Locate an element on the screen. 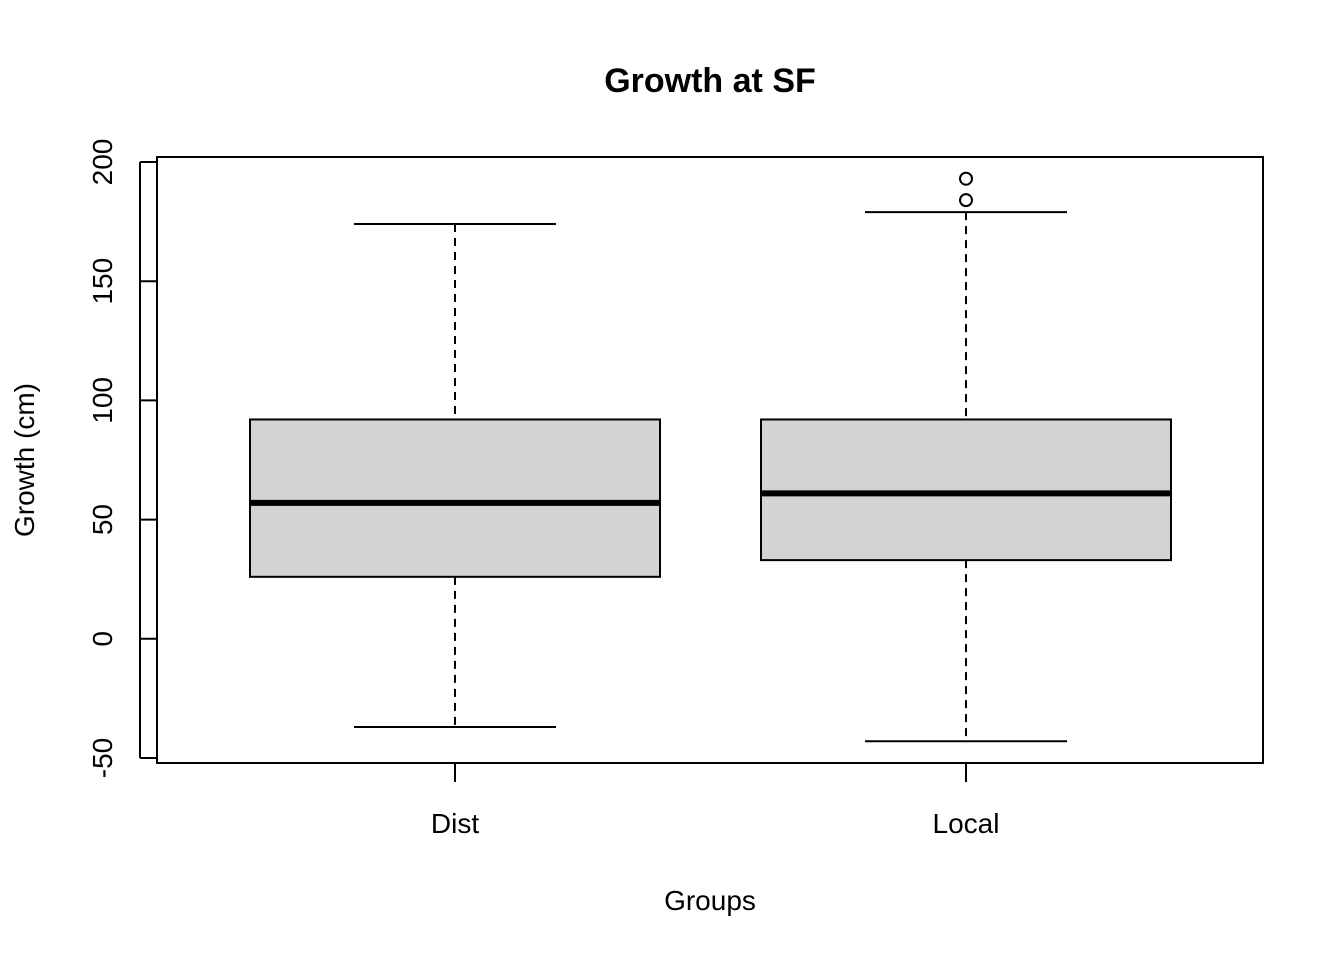  y-tick-label: 100 is located at coordinates (102, 400).